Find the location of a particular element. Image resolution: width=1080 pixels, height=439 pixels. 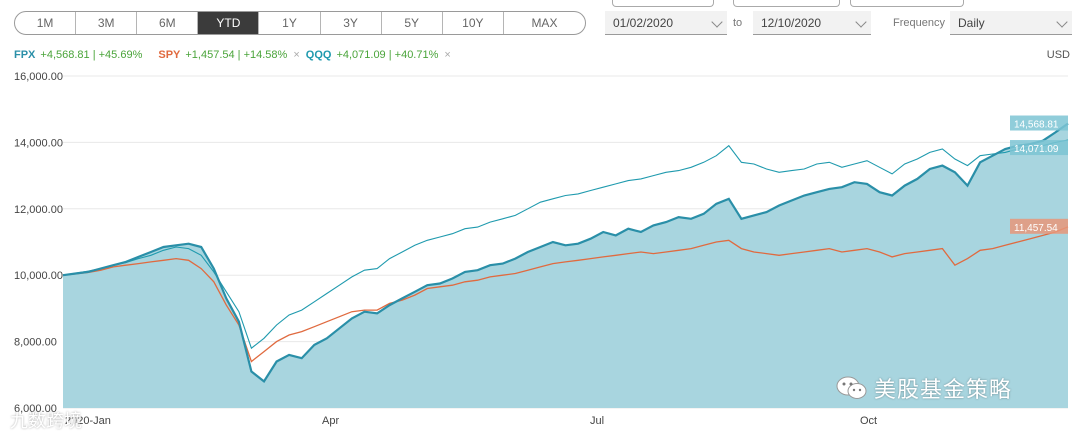

watermark-text: 美股基金策略 is located at coordinates (943, 389).